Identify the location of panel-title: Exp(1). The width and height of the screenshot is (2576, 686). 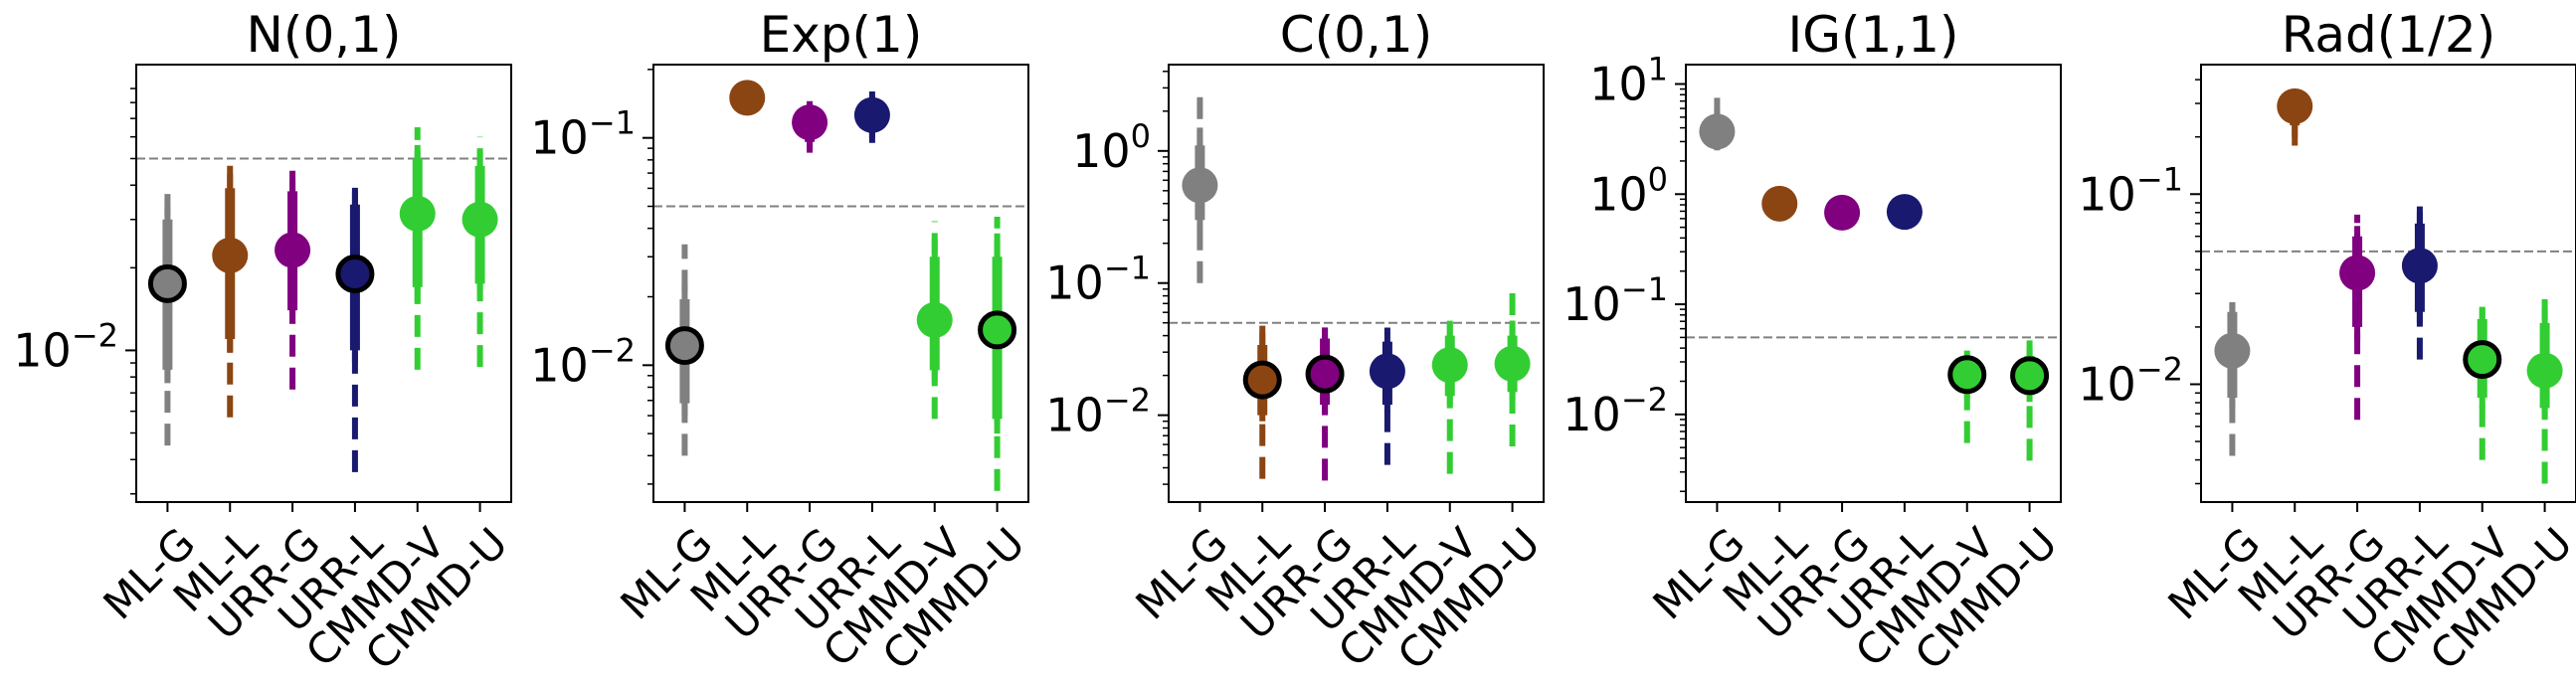
(841, 35).